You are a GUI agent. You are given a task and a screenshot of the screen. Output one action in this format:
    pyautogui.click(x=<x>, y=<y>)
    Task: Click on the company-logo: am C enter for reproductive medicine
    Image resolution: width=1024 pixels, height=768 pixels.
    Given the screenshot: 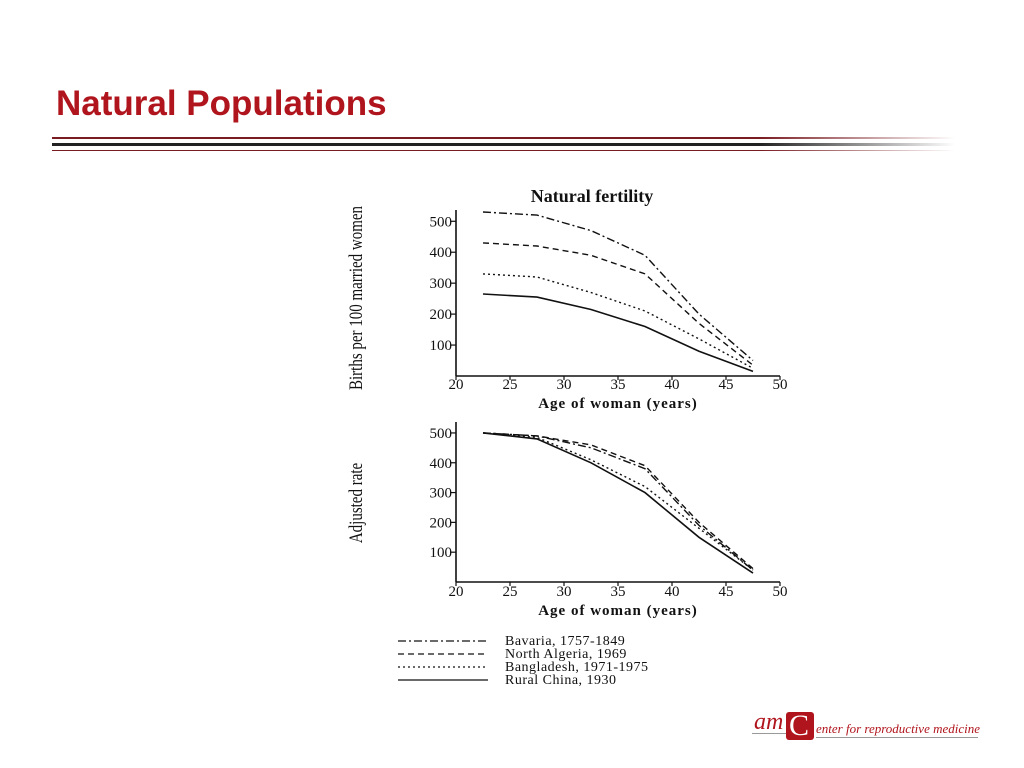 What is the action you would take?
    pyautogui.click(x=870, y=726)
    